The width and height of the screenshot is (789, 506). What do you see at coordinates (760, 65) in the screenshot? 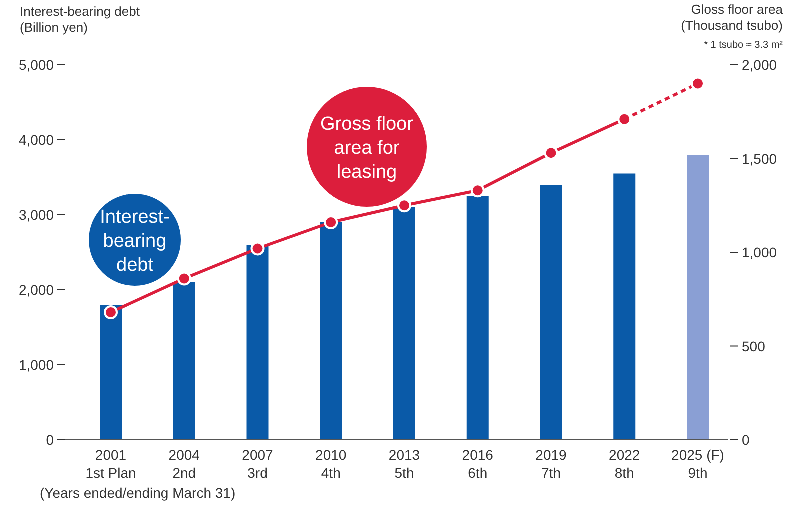
I see `y2-tick-label: 2,000` at bounding box center [760, 65].